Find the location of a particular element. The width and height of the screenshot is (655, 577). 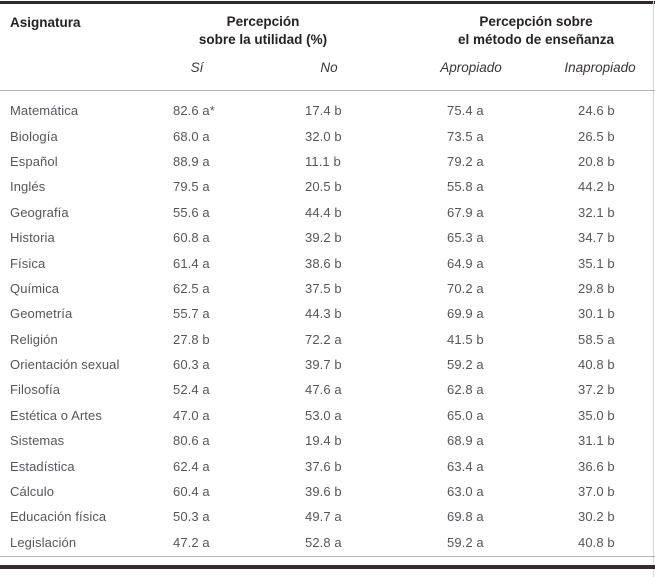

si-value-cell: 60.3 a is located at coordinates (191, 365).